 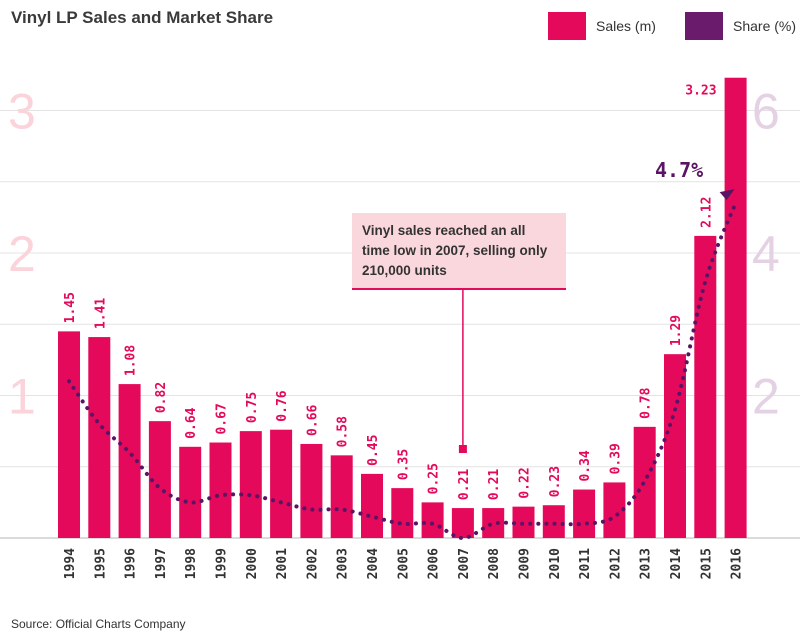 I want to click on x-tick-label: 1996, so click(x=131, y=563).